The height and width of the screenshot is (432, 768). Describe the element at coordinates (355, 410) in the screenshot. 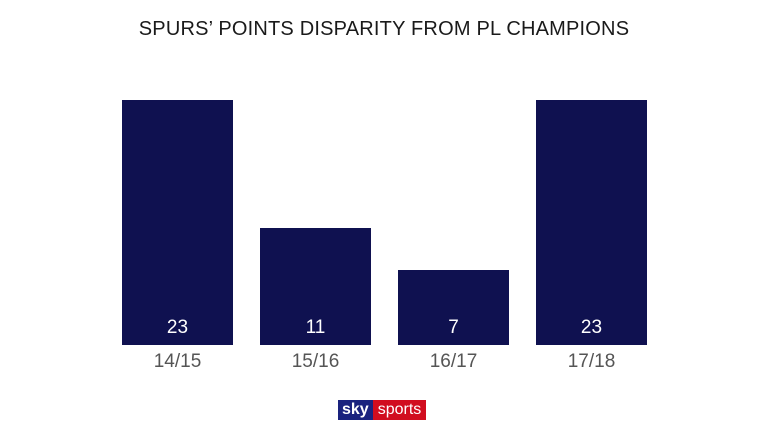

I see `logo-sky: sky` at that location.